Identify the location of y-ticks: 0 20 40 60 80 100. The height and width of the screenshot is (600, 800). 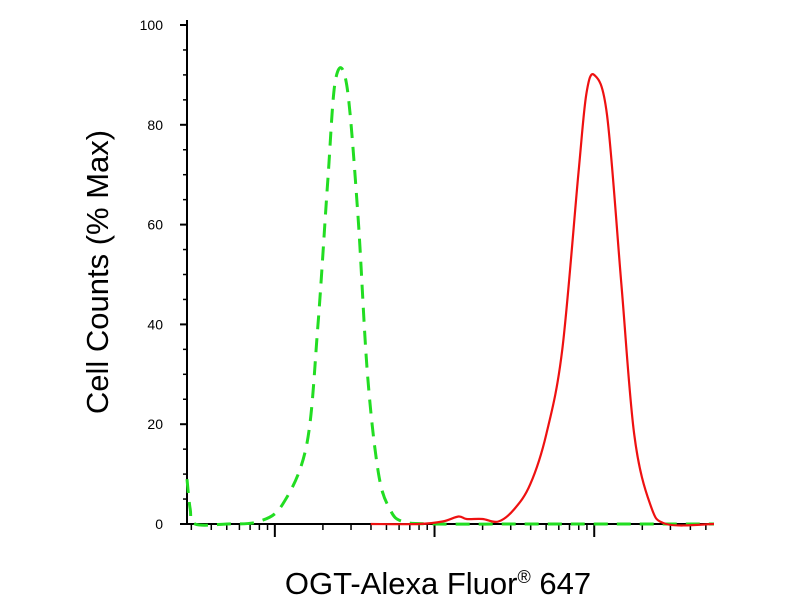
(163, 274).